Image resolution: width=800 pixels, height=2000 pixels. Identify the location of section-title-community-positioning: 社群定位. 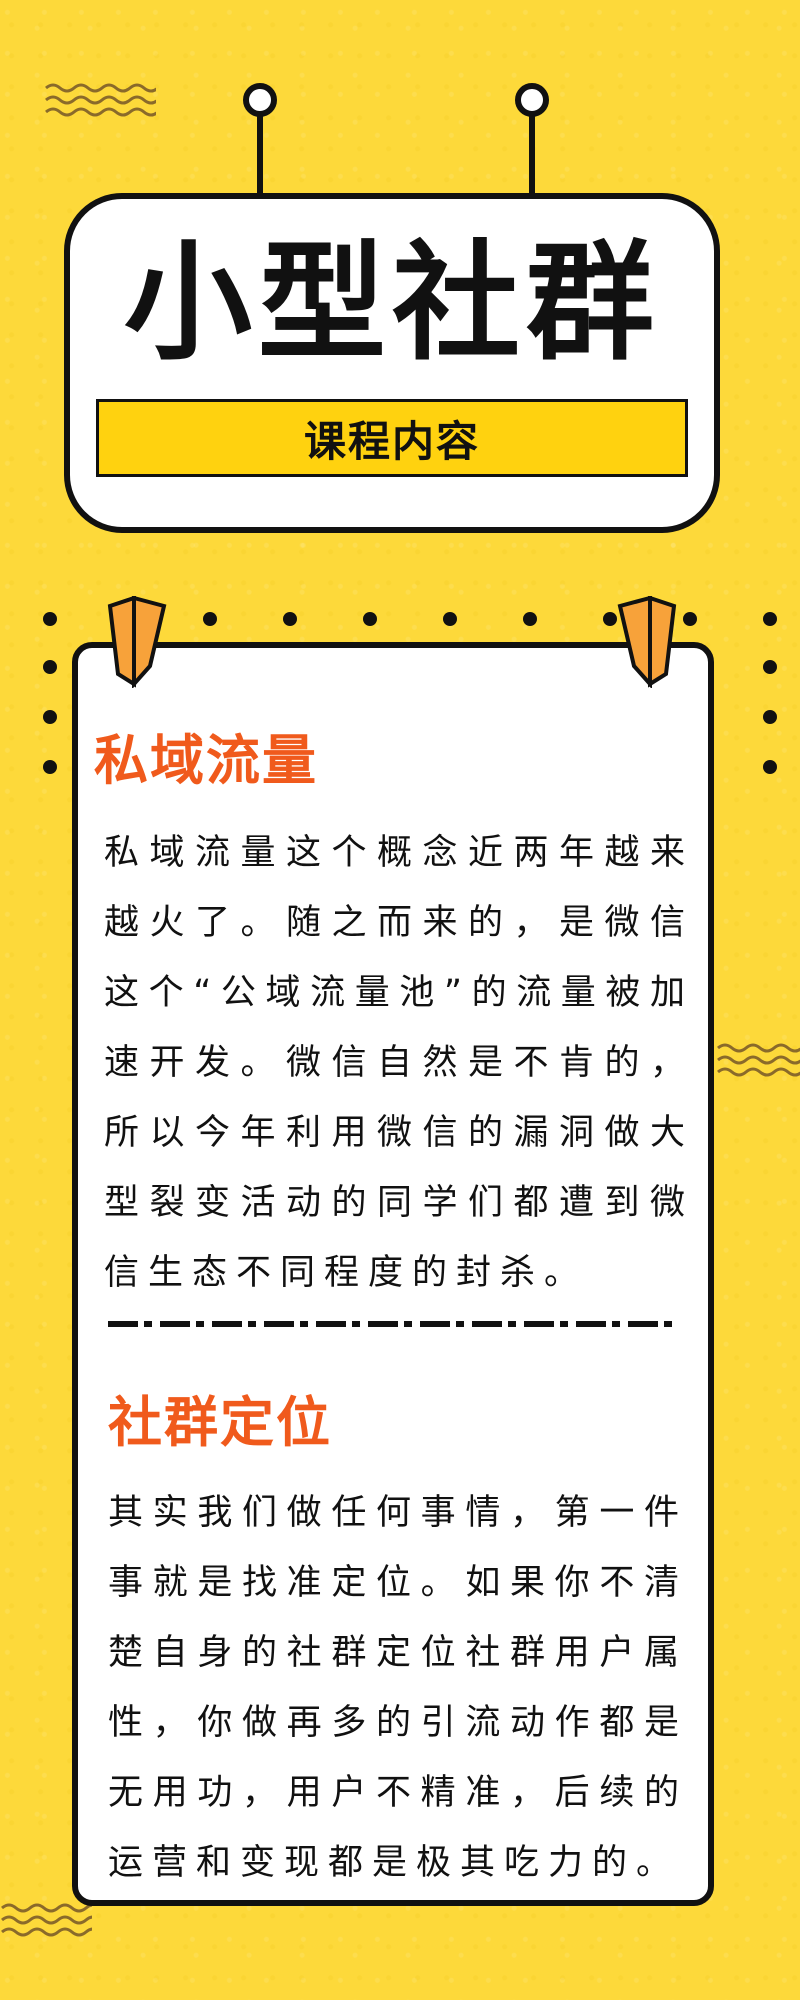
(220, 1422).